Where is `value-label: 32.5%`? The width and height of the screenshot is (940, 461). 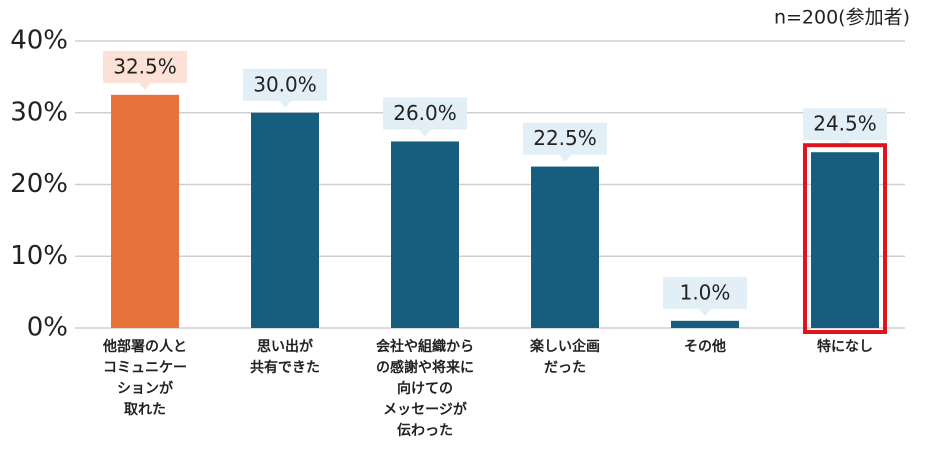 value-label: 32.5% is located at coordinates (145, 66).